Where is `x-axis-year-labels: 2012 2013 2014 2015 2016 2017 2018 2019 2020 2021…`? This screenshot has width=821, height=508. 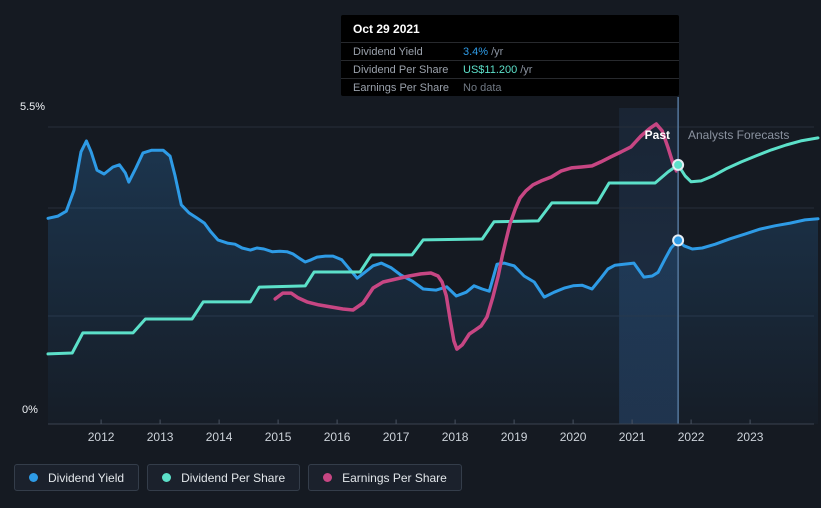 x-axis-year-labels: 2012 2013 2014 2015 2016 2017 2018 2019 2020 2021… is located at coordinates (426, 437).